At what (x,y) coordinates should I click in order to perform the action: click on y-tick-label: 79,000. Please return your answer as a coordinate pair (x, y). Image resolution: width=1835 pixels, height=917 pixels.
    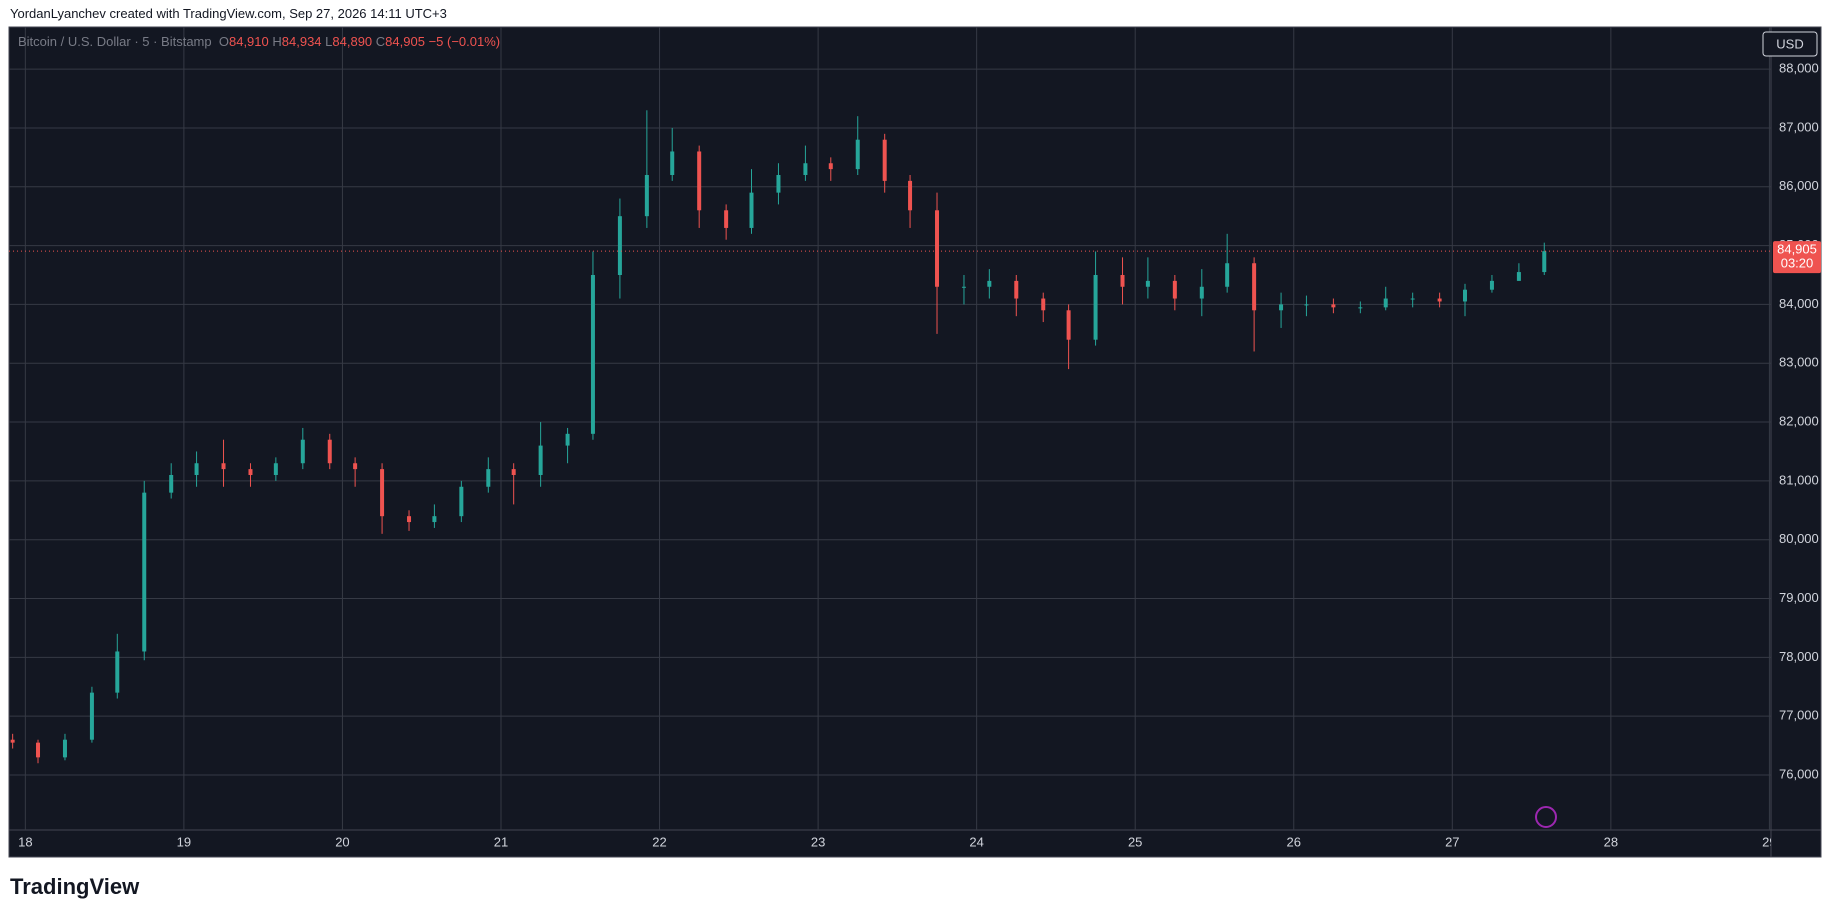
    Looking at the image, I should click on (1799, 597).